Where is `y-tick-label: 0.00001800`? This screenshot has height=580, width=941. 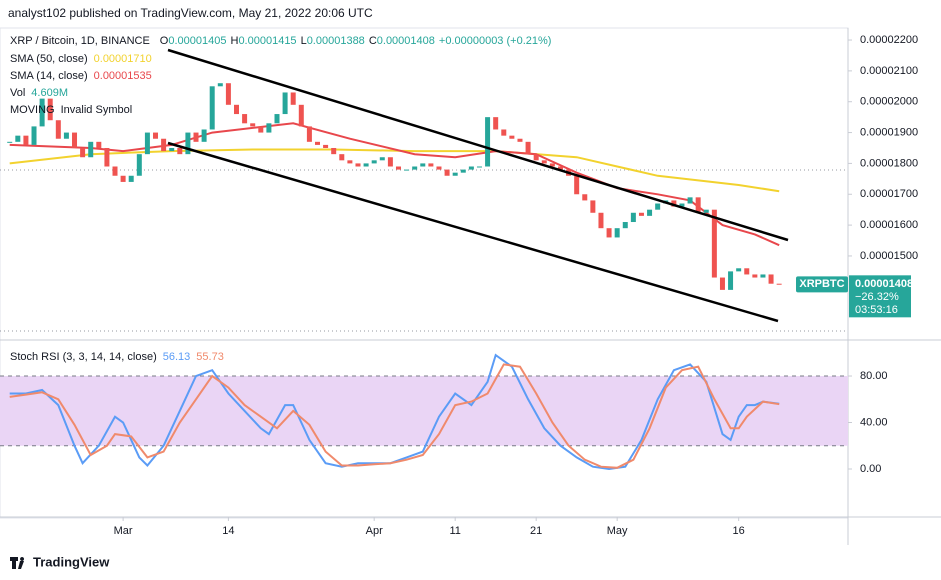
y-tick-label: 0.00001800 is located at coordinates (889, 163).